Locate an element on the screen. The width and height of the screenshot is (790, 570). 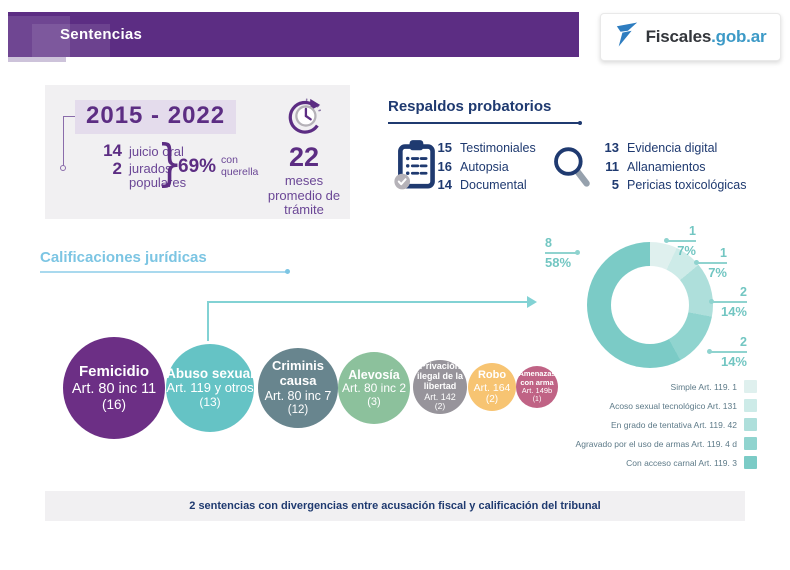
legend-item: En grado de tentativa Art. 119. 42 is located at coordinates (648, 424).